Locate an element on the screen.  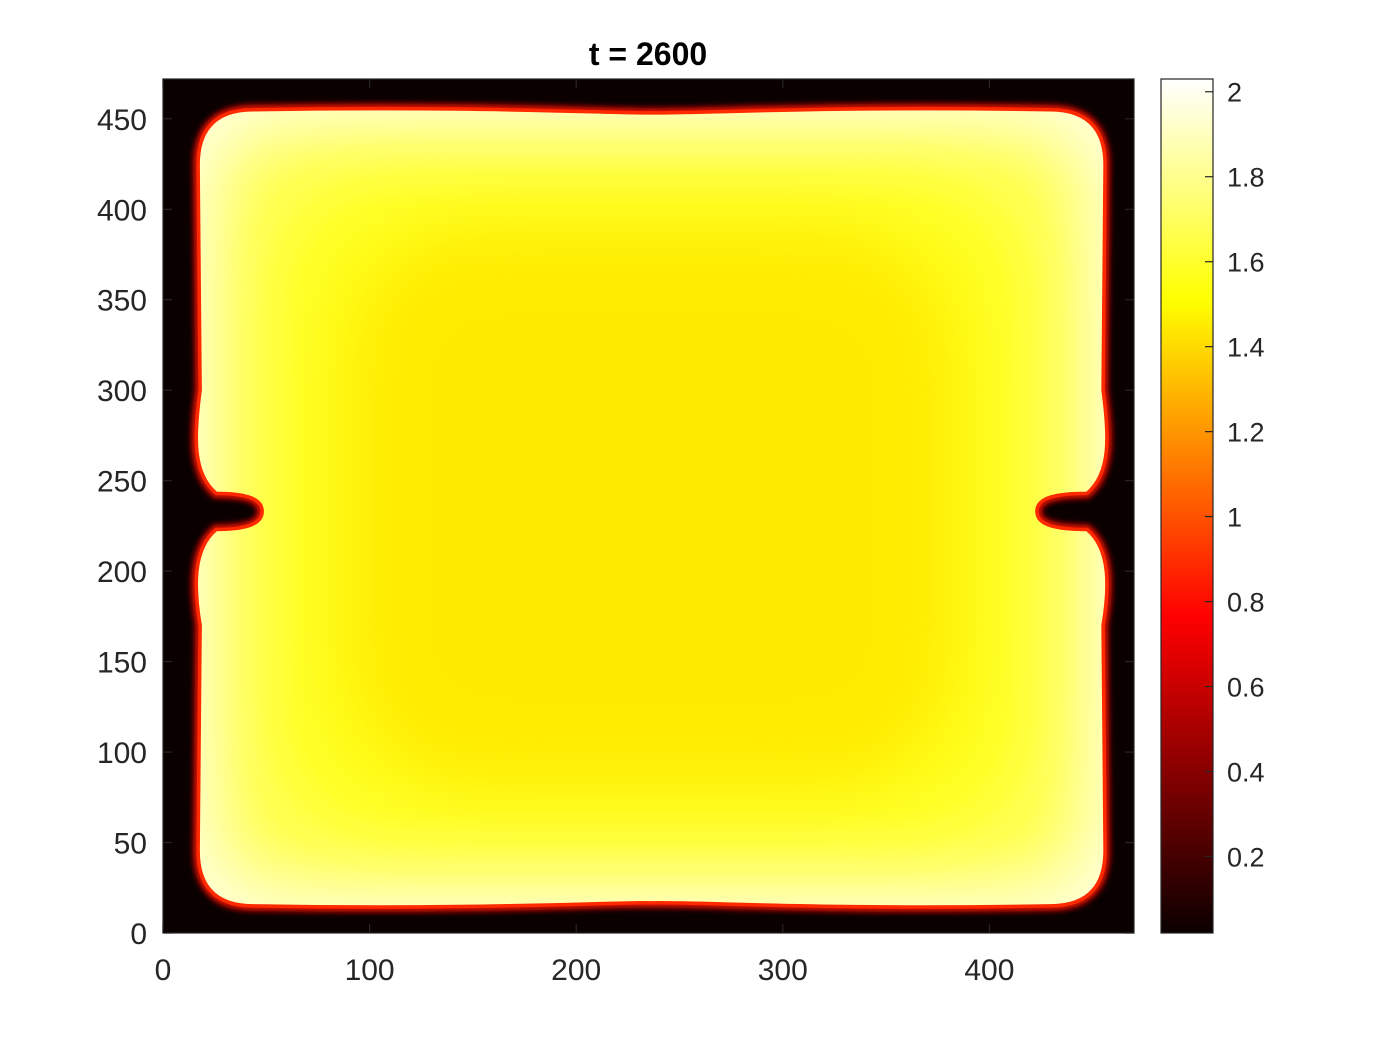
x-tick-label: 200 is located at coordinates (576, 970).